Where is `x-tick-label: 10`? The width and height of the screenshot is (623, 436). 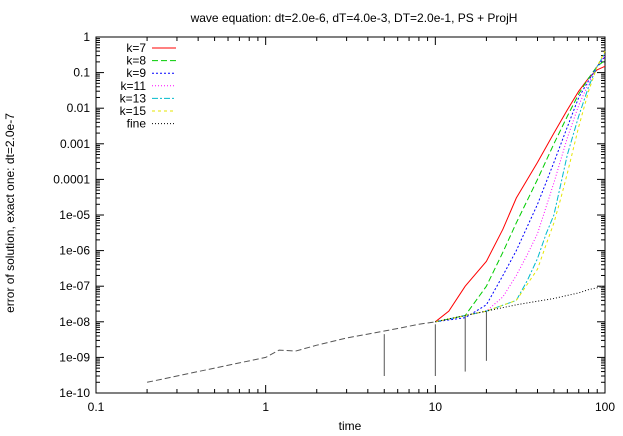 x-tick-label: 10 is located at coordinates (436, 407).